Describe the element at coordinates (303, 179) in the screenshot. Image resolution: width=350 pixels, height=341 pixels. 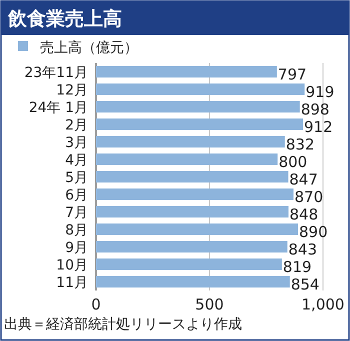
I see `data-label: 847` at that location.